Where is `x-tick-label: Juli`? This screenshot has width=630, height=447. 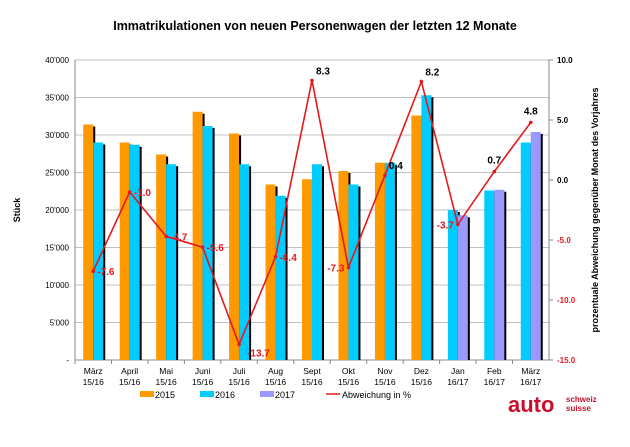
x-tick-label: Juli is located at coordinates (239, 371).